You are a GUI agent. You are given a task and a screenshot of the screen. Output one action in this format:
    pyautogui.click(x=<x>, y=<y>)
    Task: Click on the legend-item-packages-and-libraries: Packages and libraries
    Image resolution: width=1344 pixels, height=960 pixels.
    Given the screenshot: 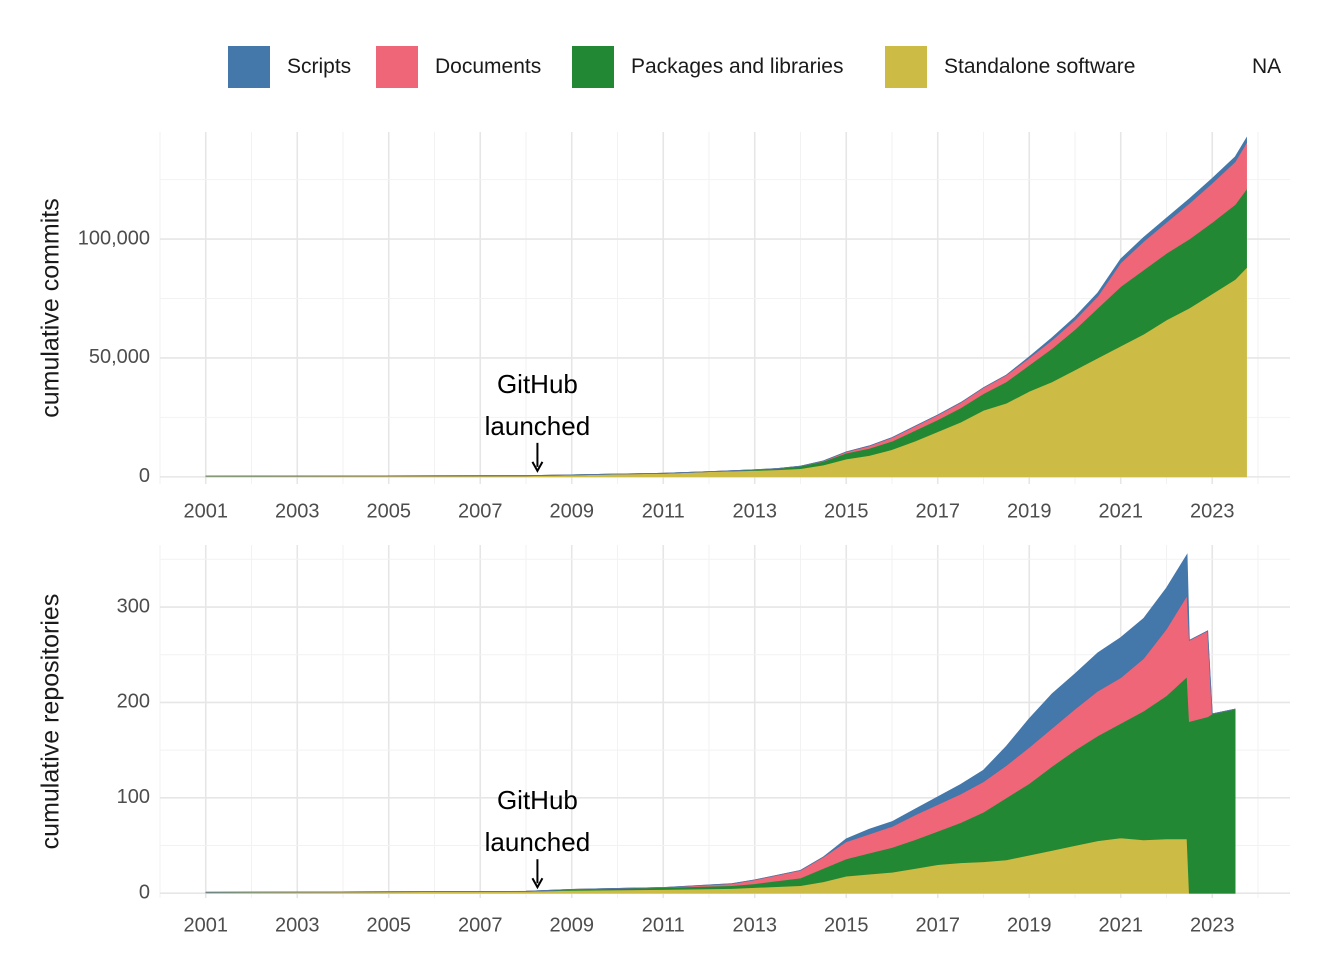 What is the action you would take?
    pyautogui.click(x=707, y=67)
    